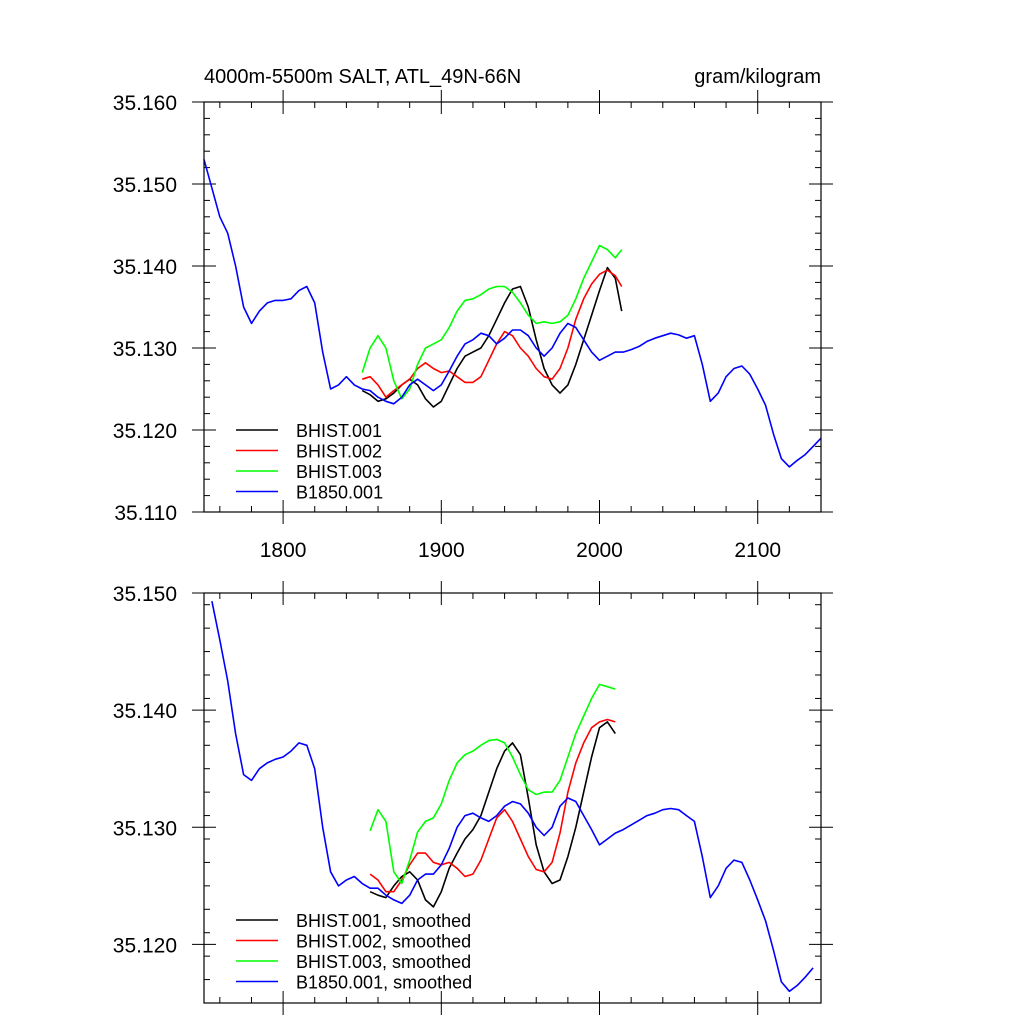  I want to click on legend-label: BHIST.003, smoothed, so click(383, 962).